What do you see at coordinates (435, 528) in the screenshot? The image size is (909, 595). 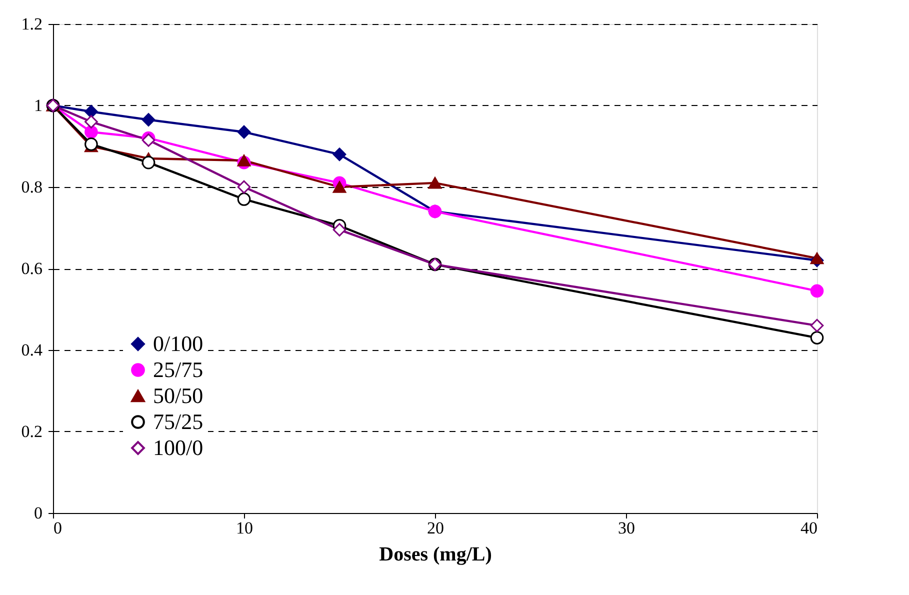 I see `x-tick-label: 20` at bounding box center [435, 528].